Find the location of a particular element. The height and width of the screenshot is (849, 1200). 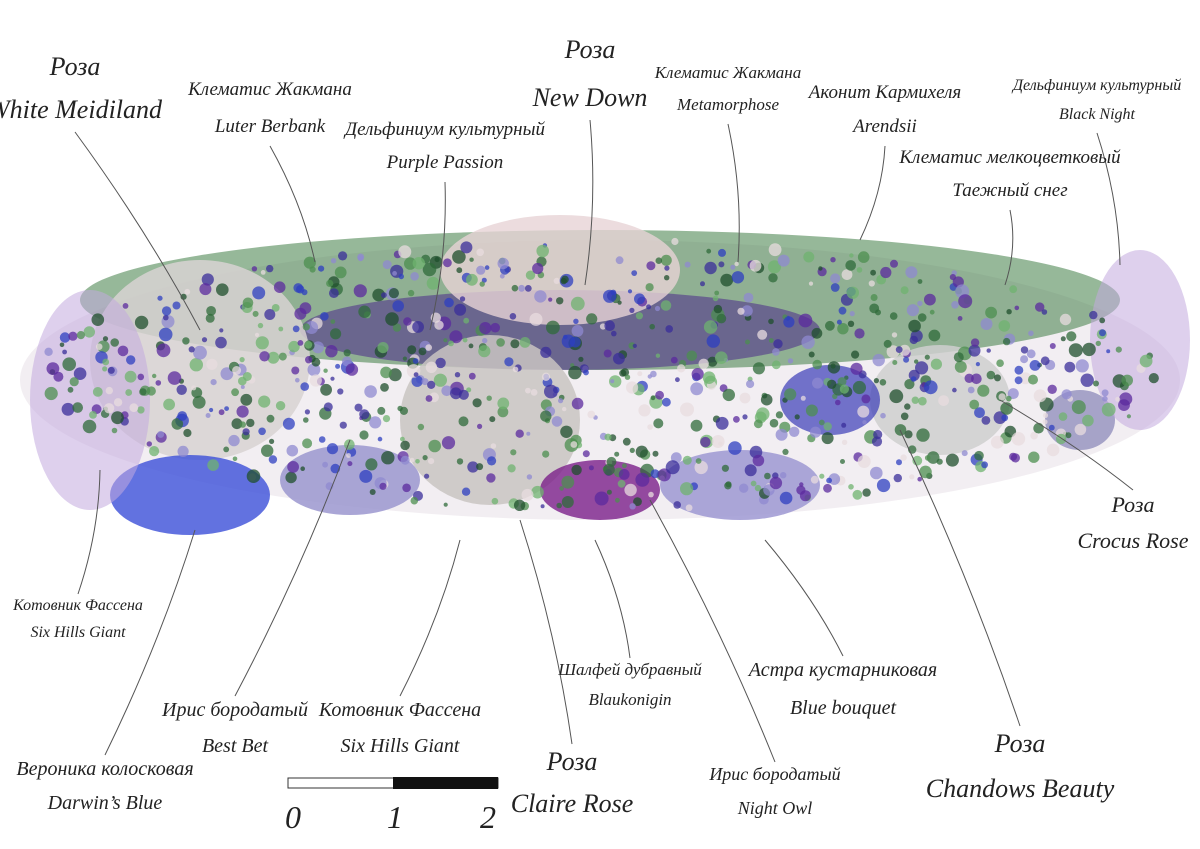

label-variety: Таежный снег is located at coordinates (1009, 190).